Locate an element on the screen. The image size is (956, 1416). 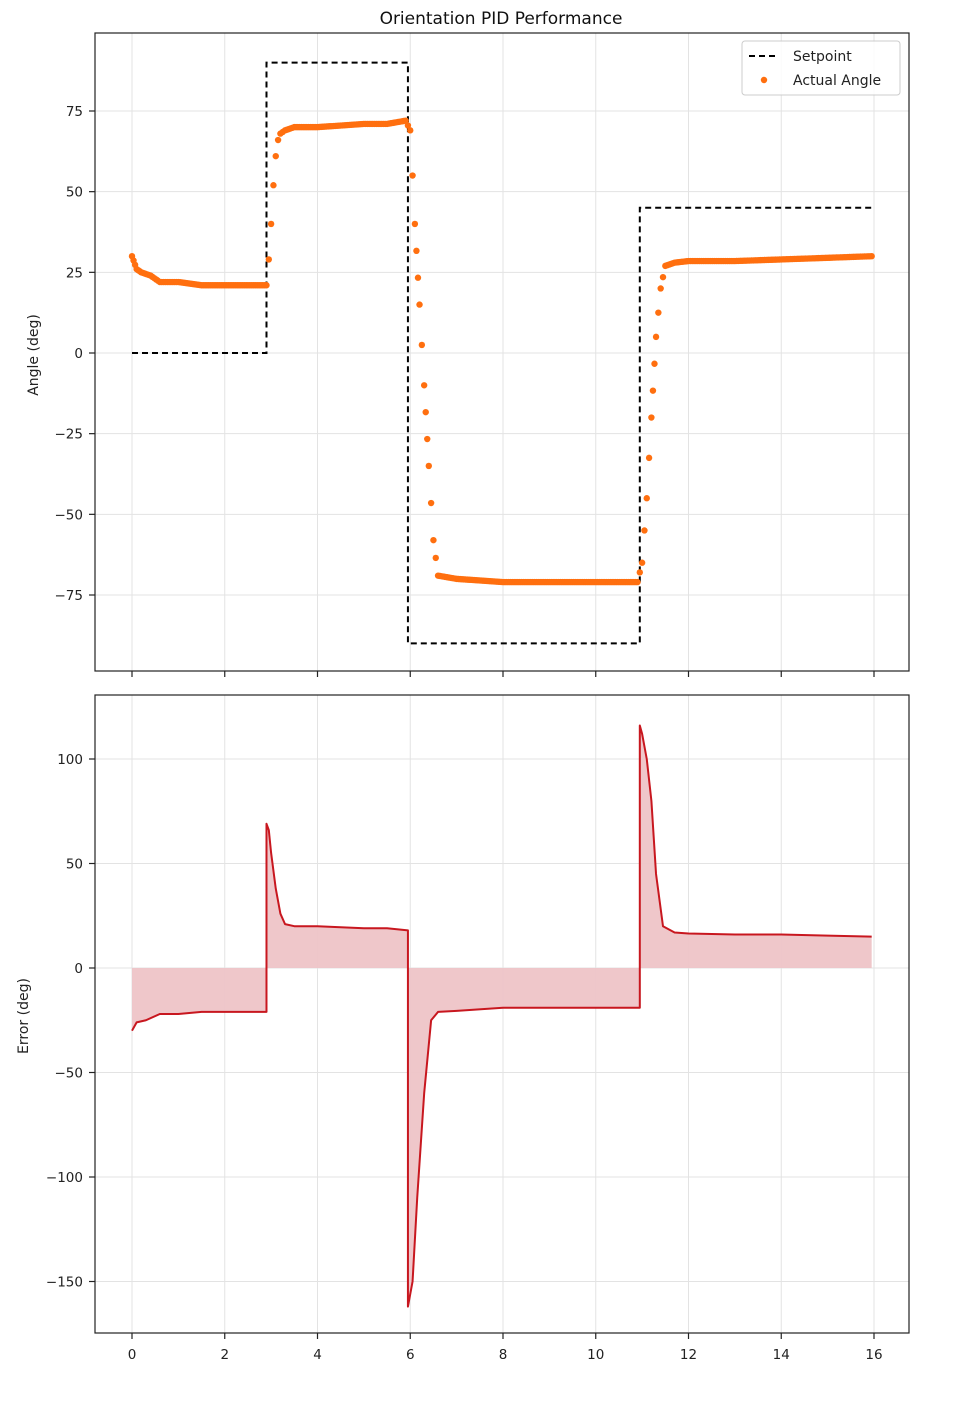
error-y-axis-label: Error (deg) is located at coordinates (24, 1016).